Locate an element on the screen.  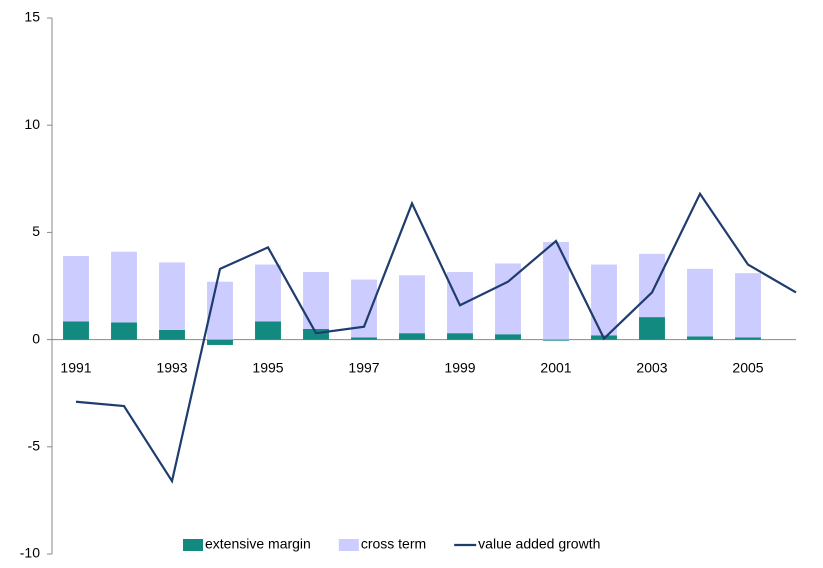
legend-label: cross term is located at coordinates (393, 544).